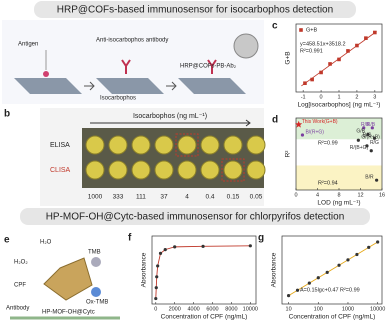 This screenshot has height=333, width=388. I want to click on substrate, so click(48, 86).